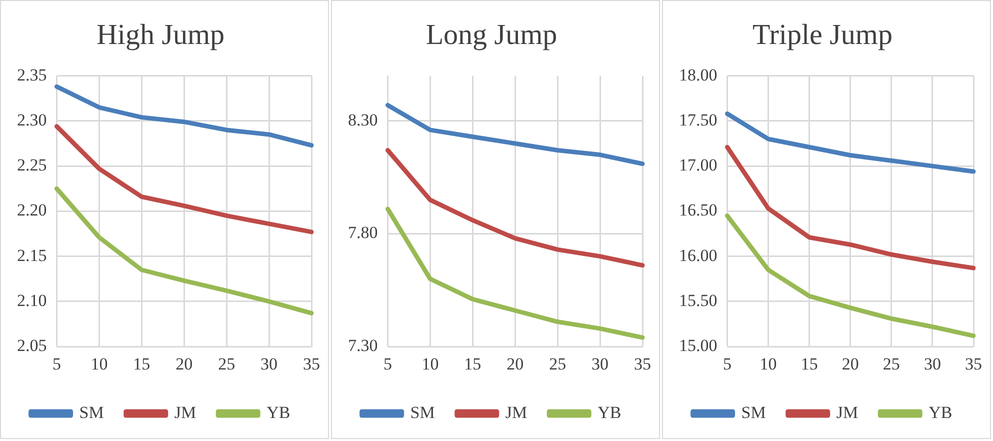 Image resolution: width=993 pixels, height=441 pixels. Describe the element at coordinates (698, 165) in the screenshot. I see `y-tick-label: 17.00` at that location.